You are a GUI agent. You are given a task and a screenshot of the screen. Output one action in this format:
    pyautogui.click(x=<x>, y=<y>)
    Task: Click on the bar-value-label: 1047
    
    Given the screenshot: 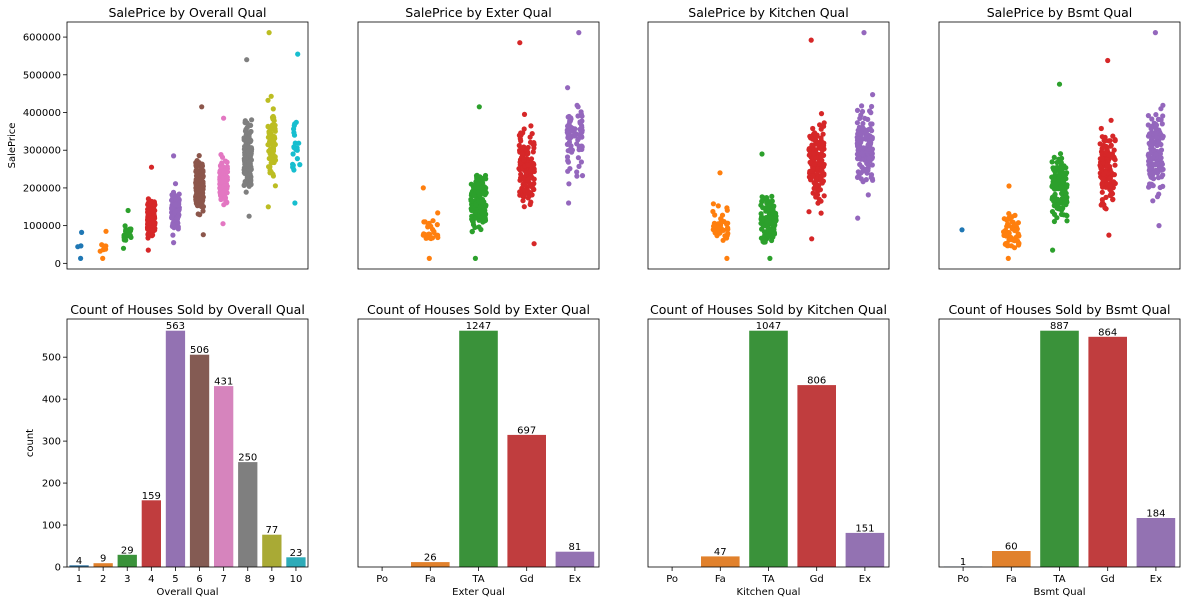 What is the action you would take?
    pyautogui.click(x=768, y=326)
    